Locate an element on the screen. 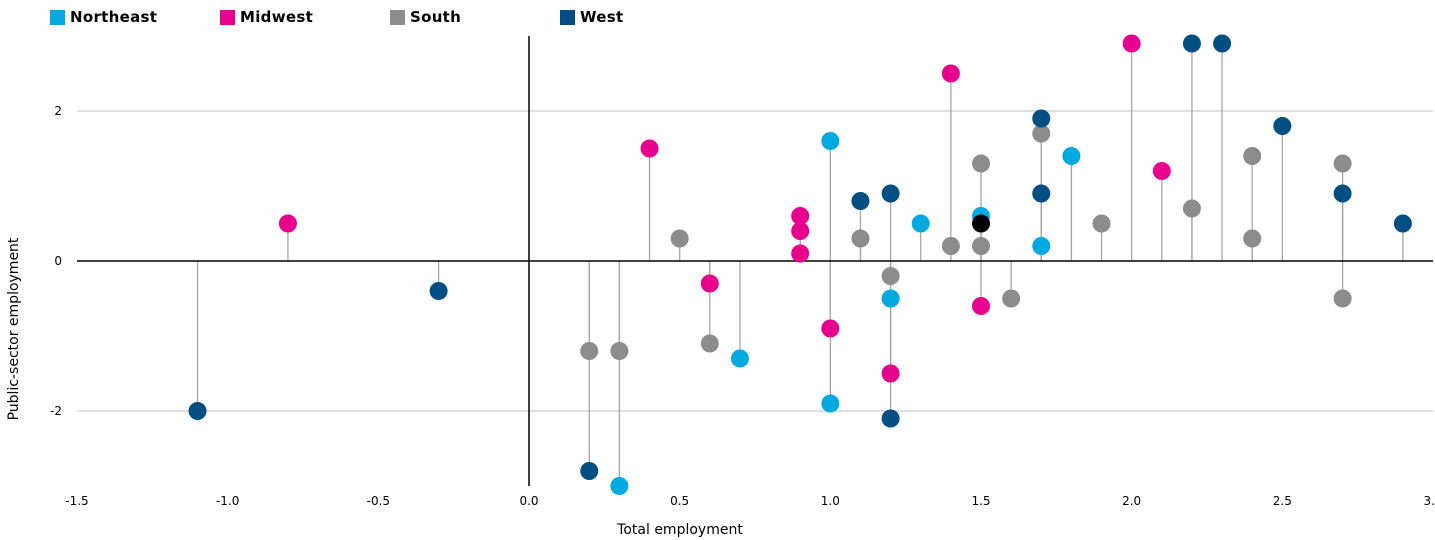 The image size is (1435, 540). x-tick-label: 0.5 is located at coordinates (679, 501).